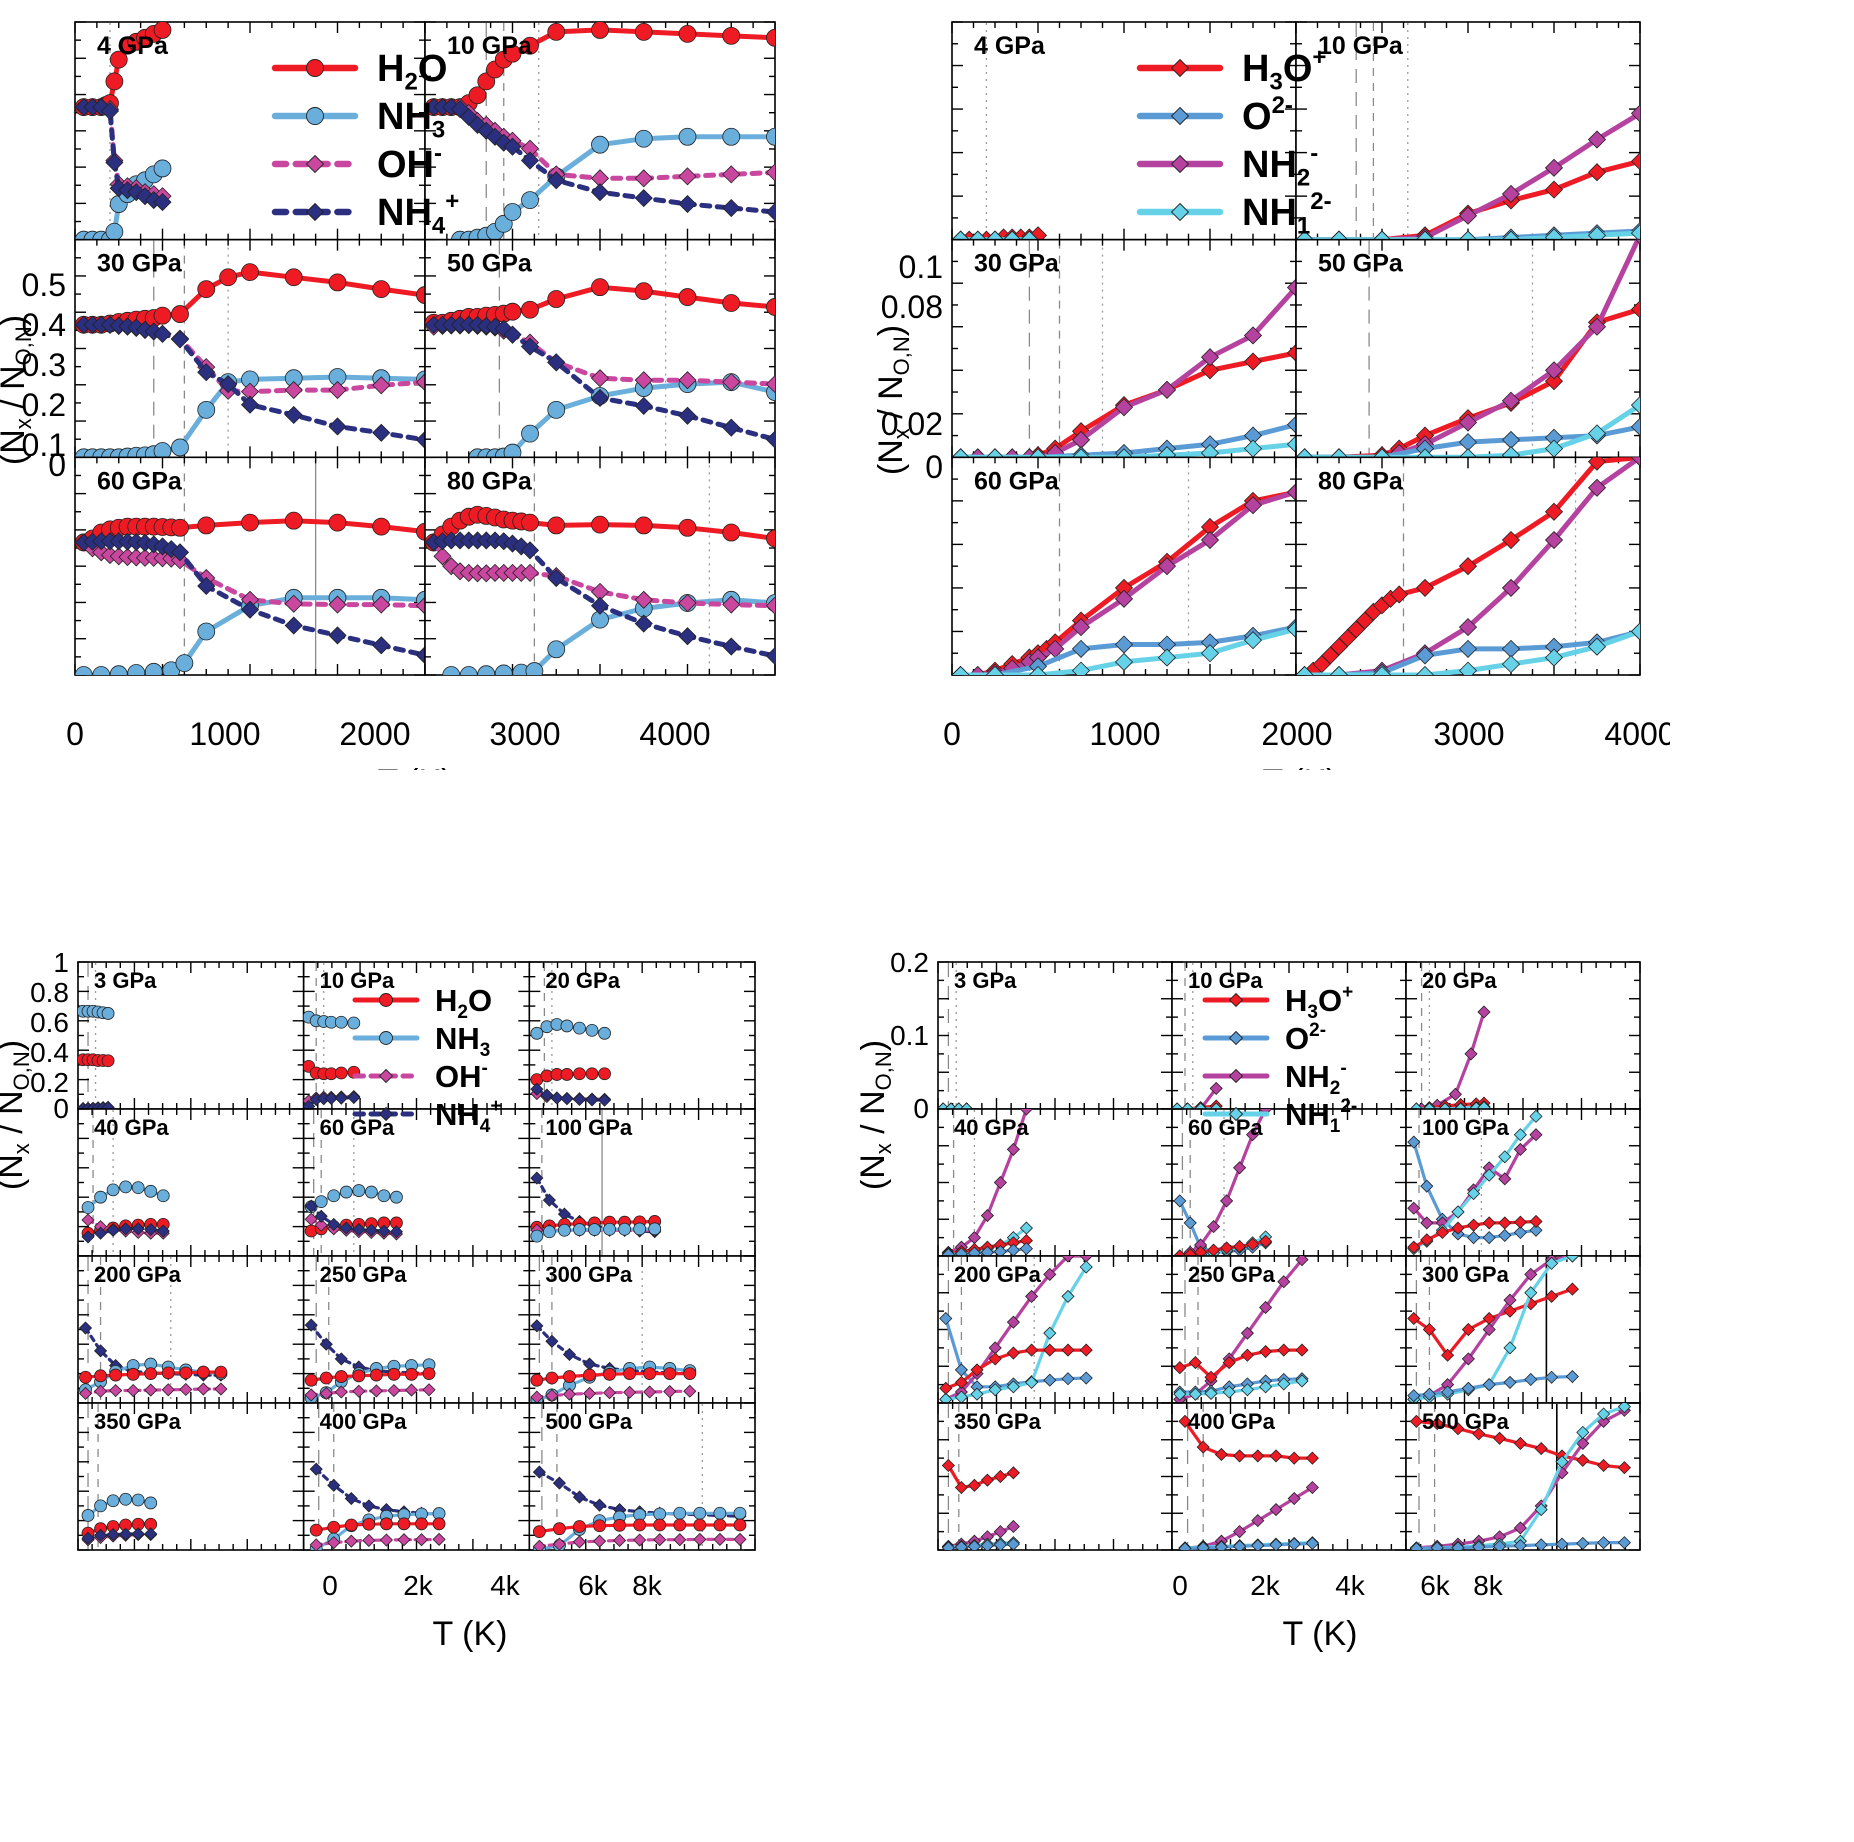  What do you see at coordinates (364, 1274) in the screenshot?
I see `panel-title: 250 GPa` at bounding box center [364, 1274].